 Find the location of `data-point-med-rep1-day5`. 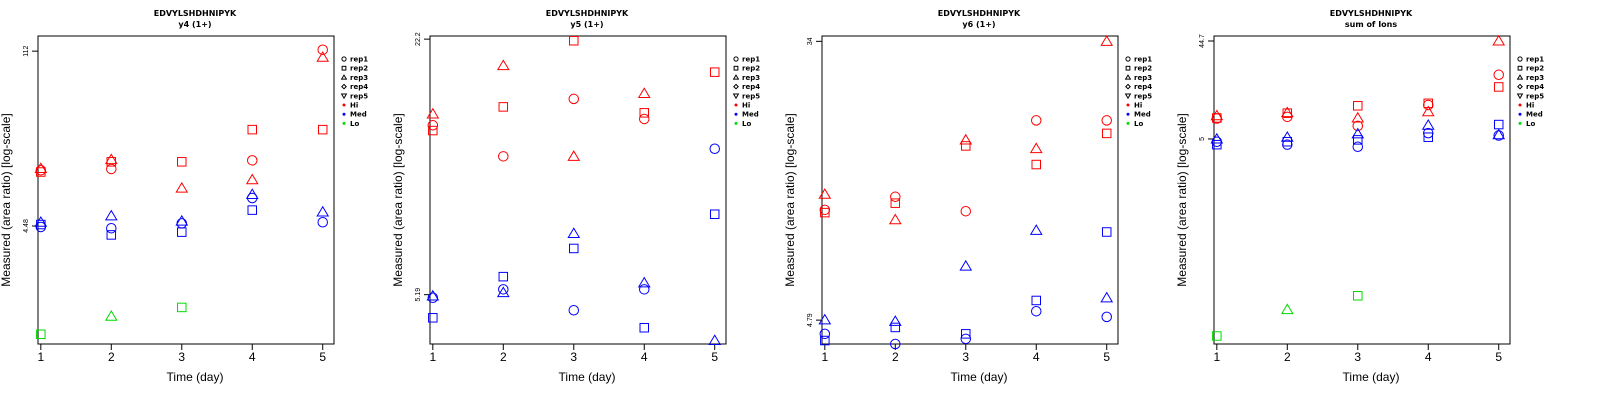

data-point-med-rep1-day5 is located at coordinates (714, 149).